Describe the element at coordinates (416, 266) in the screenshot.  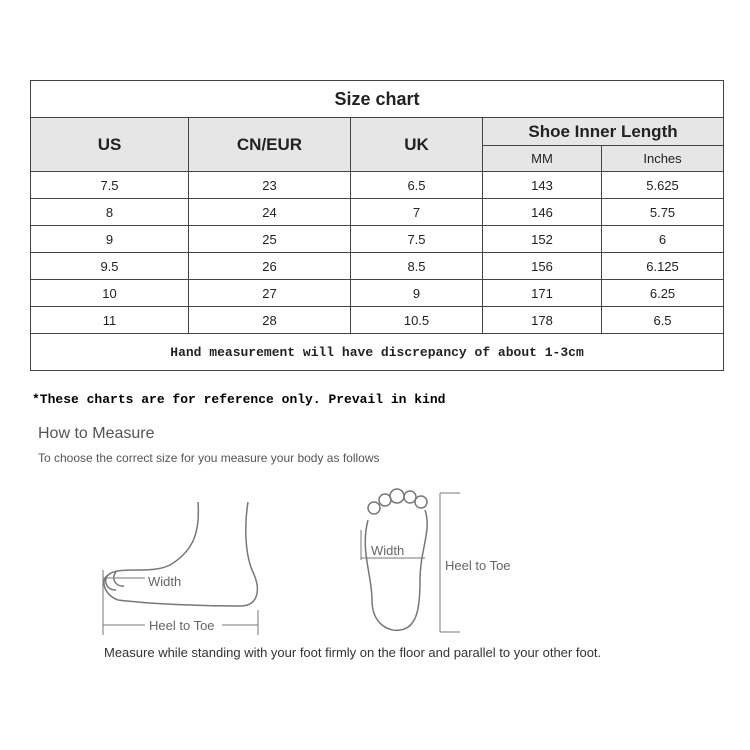
I see `table-cell: 8.5` at that location.